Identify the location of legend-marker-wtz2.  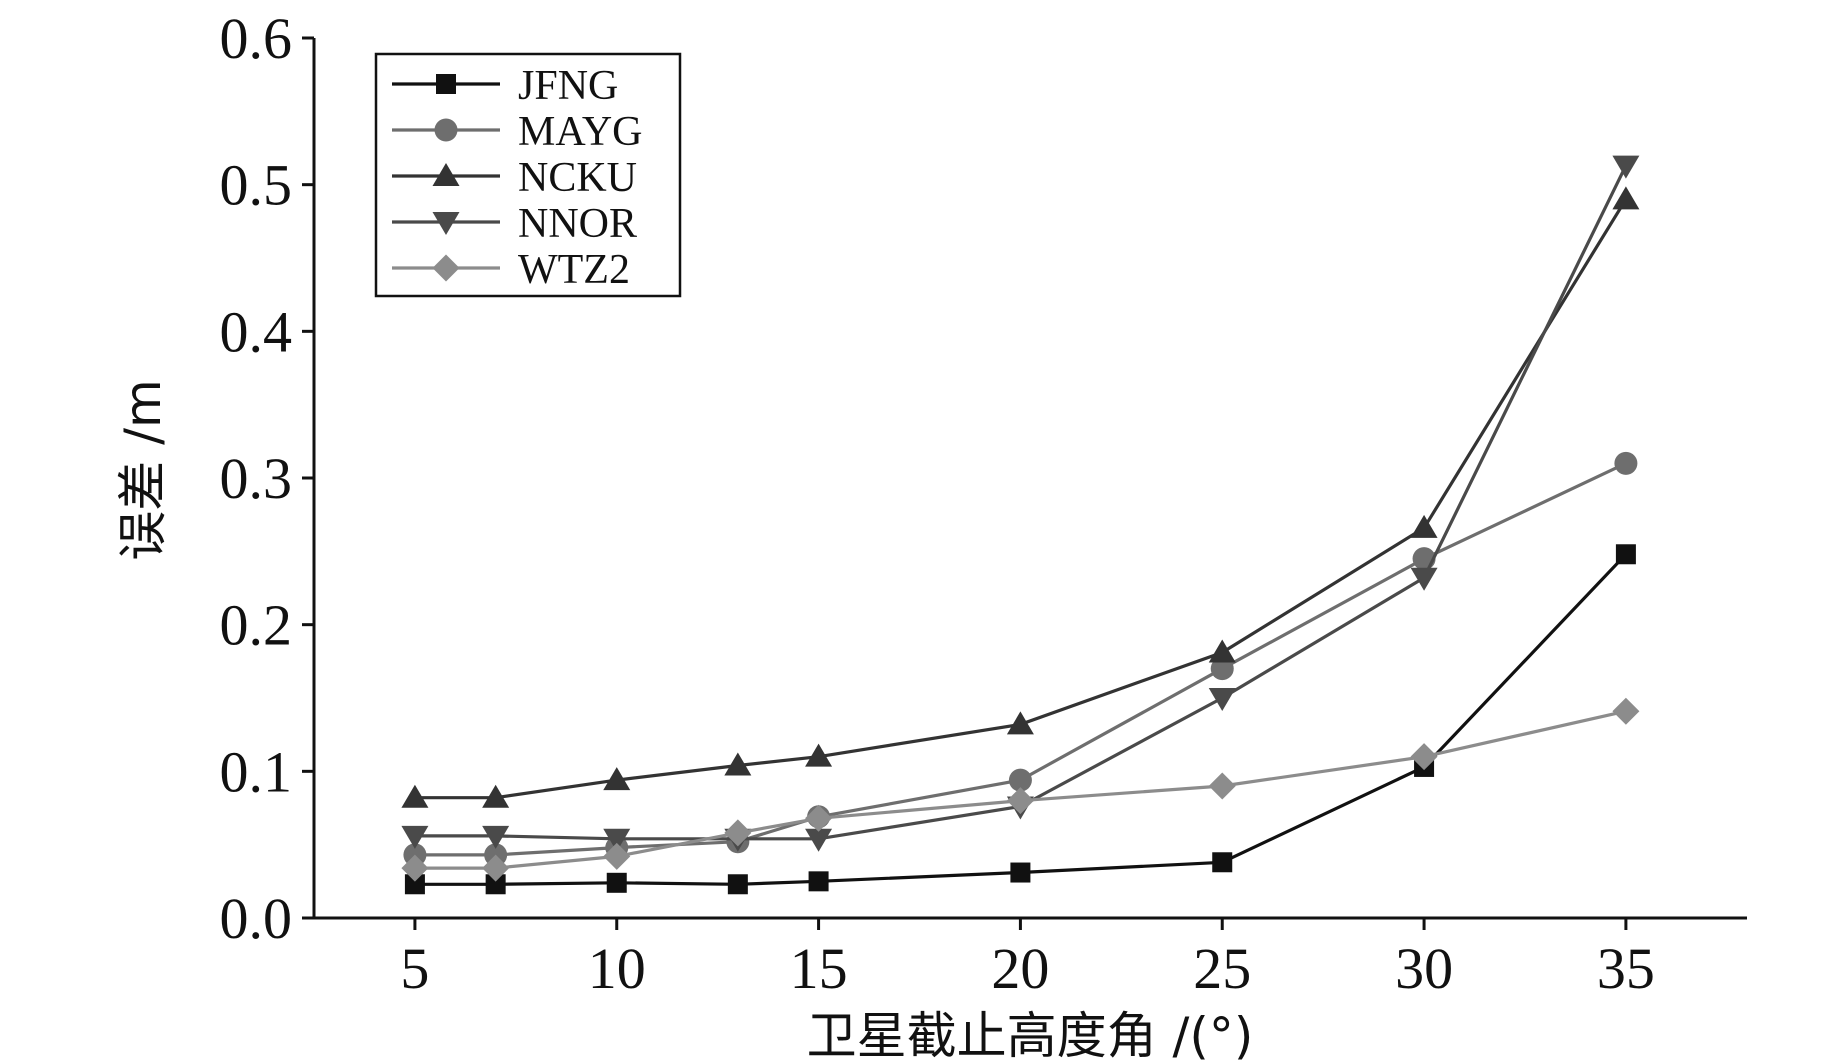
(446, 268).